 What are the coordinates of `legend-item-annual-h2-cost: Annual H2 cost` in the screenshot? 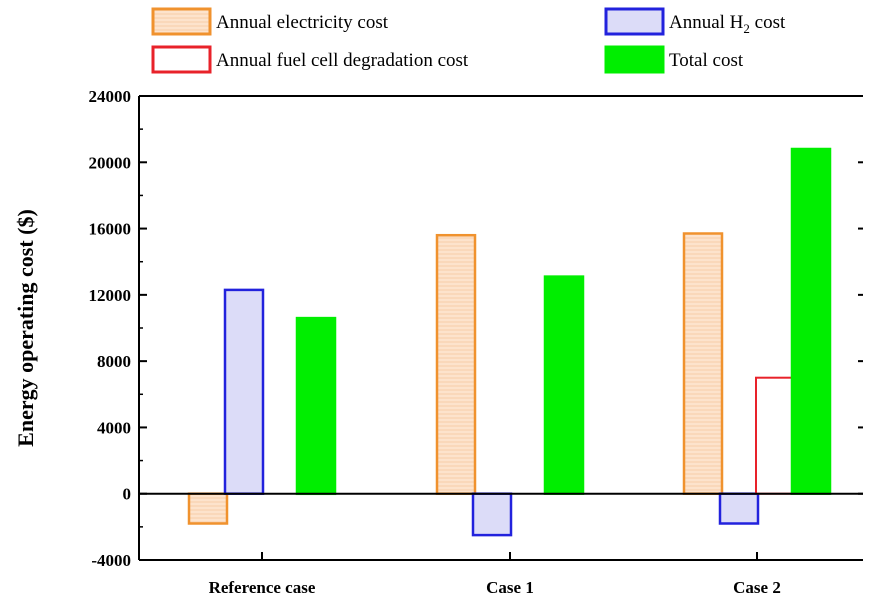 It's located at (695, 21).